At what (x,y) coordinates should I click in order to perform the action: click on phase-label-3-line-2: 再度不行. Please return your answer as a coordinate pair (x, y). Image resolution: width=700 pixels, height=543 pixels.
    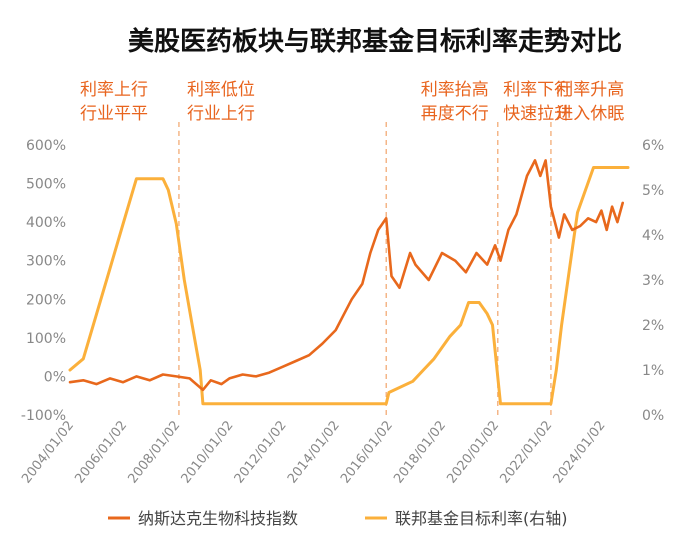
    Looking at the image, I should click on (455, 114).